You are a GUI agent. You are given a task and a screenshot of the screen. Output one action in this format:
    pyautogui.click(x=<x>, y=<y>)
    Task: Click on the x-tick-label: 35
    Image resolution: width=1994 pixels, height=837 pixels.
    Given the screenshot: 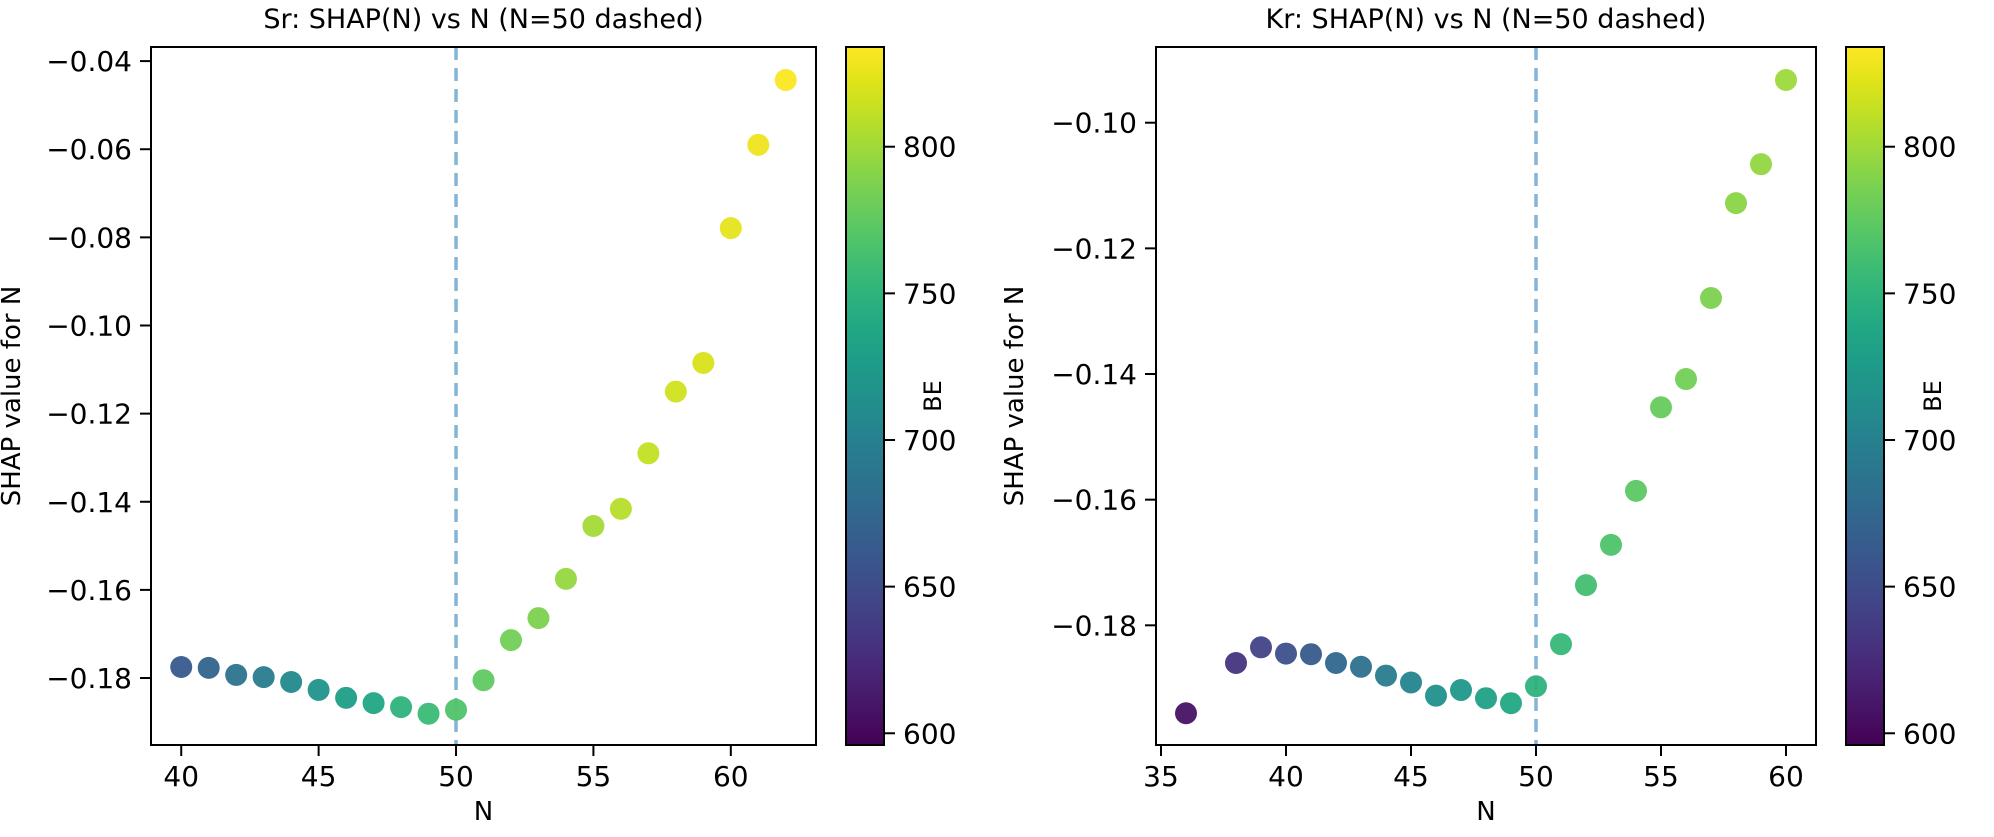 What is the action you would take?
    pyautogui.click(x=1161, y=776)
    